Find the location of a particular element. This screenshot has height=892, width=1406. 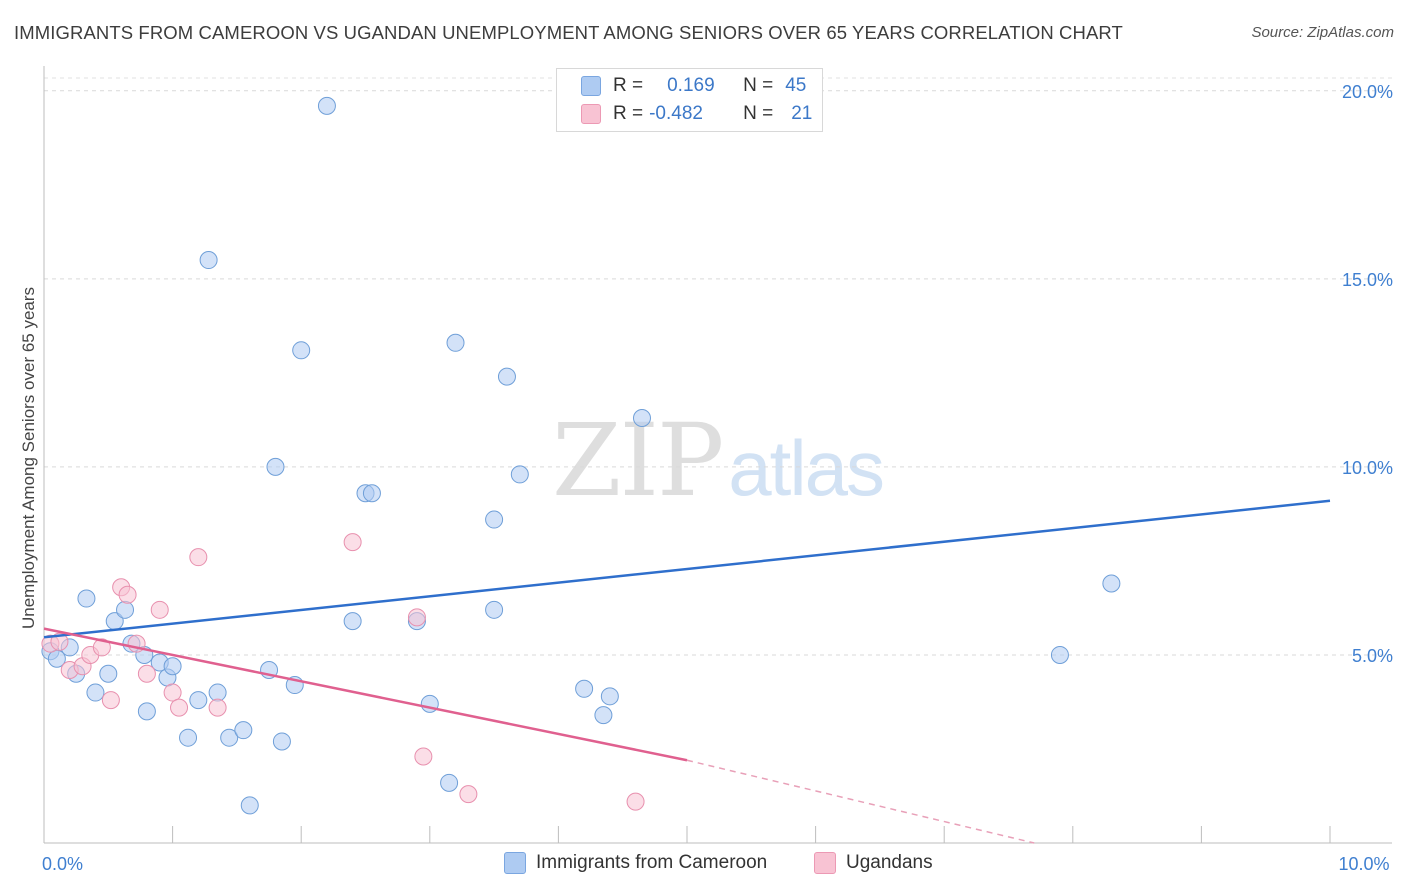

legend-row-cameroon: R = 0.169 N = 45 is located at coordinates (693, 86).